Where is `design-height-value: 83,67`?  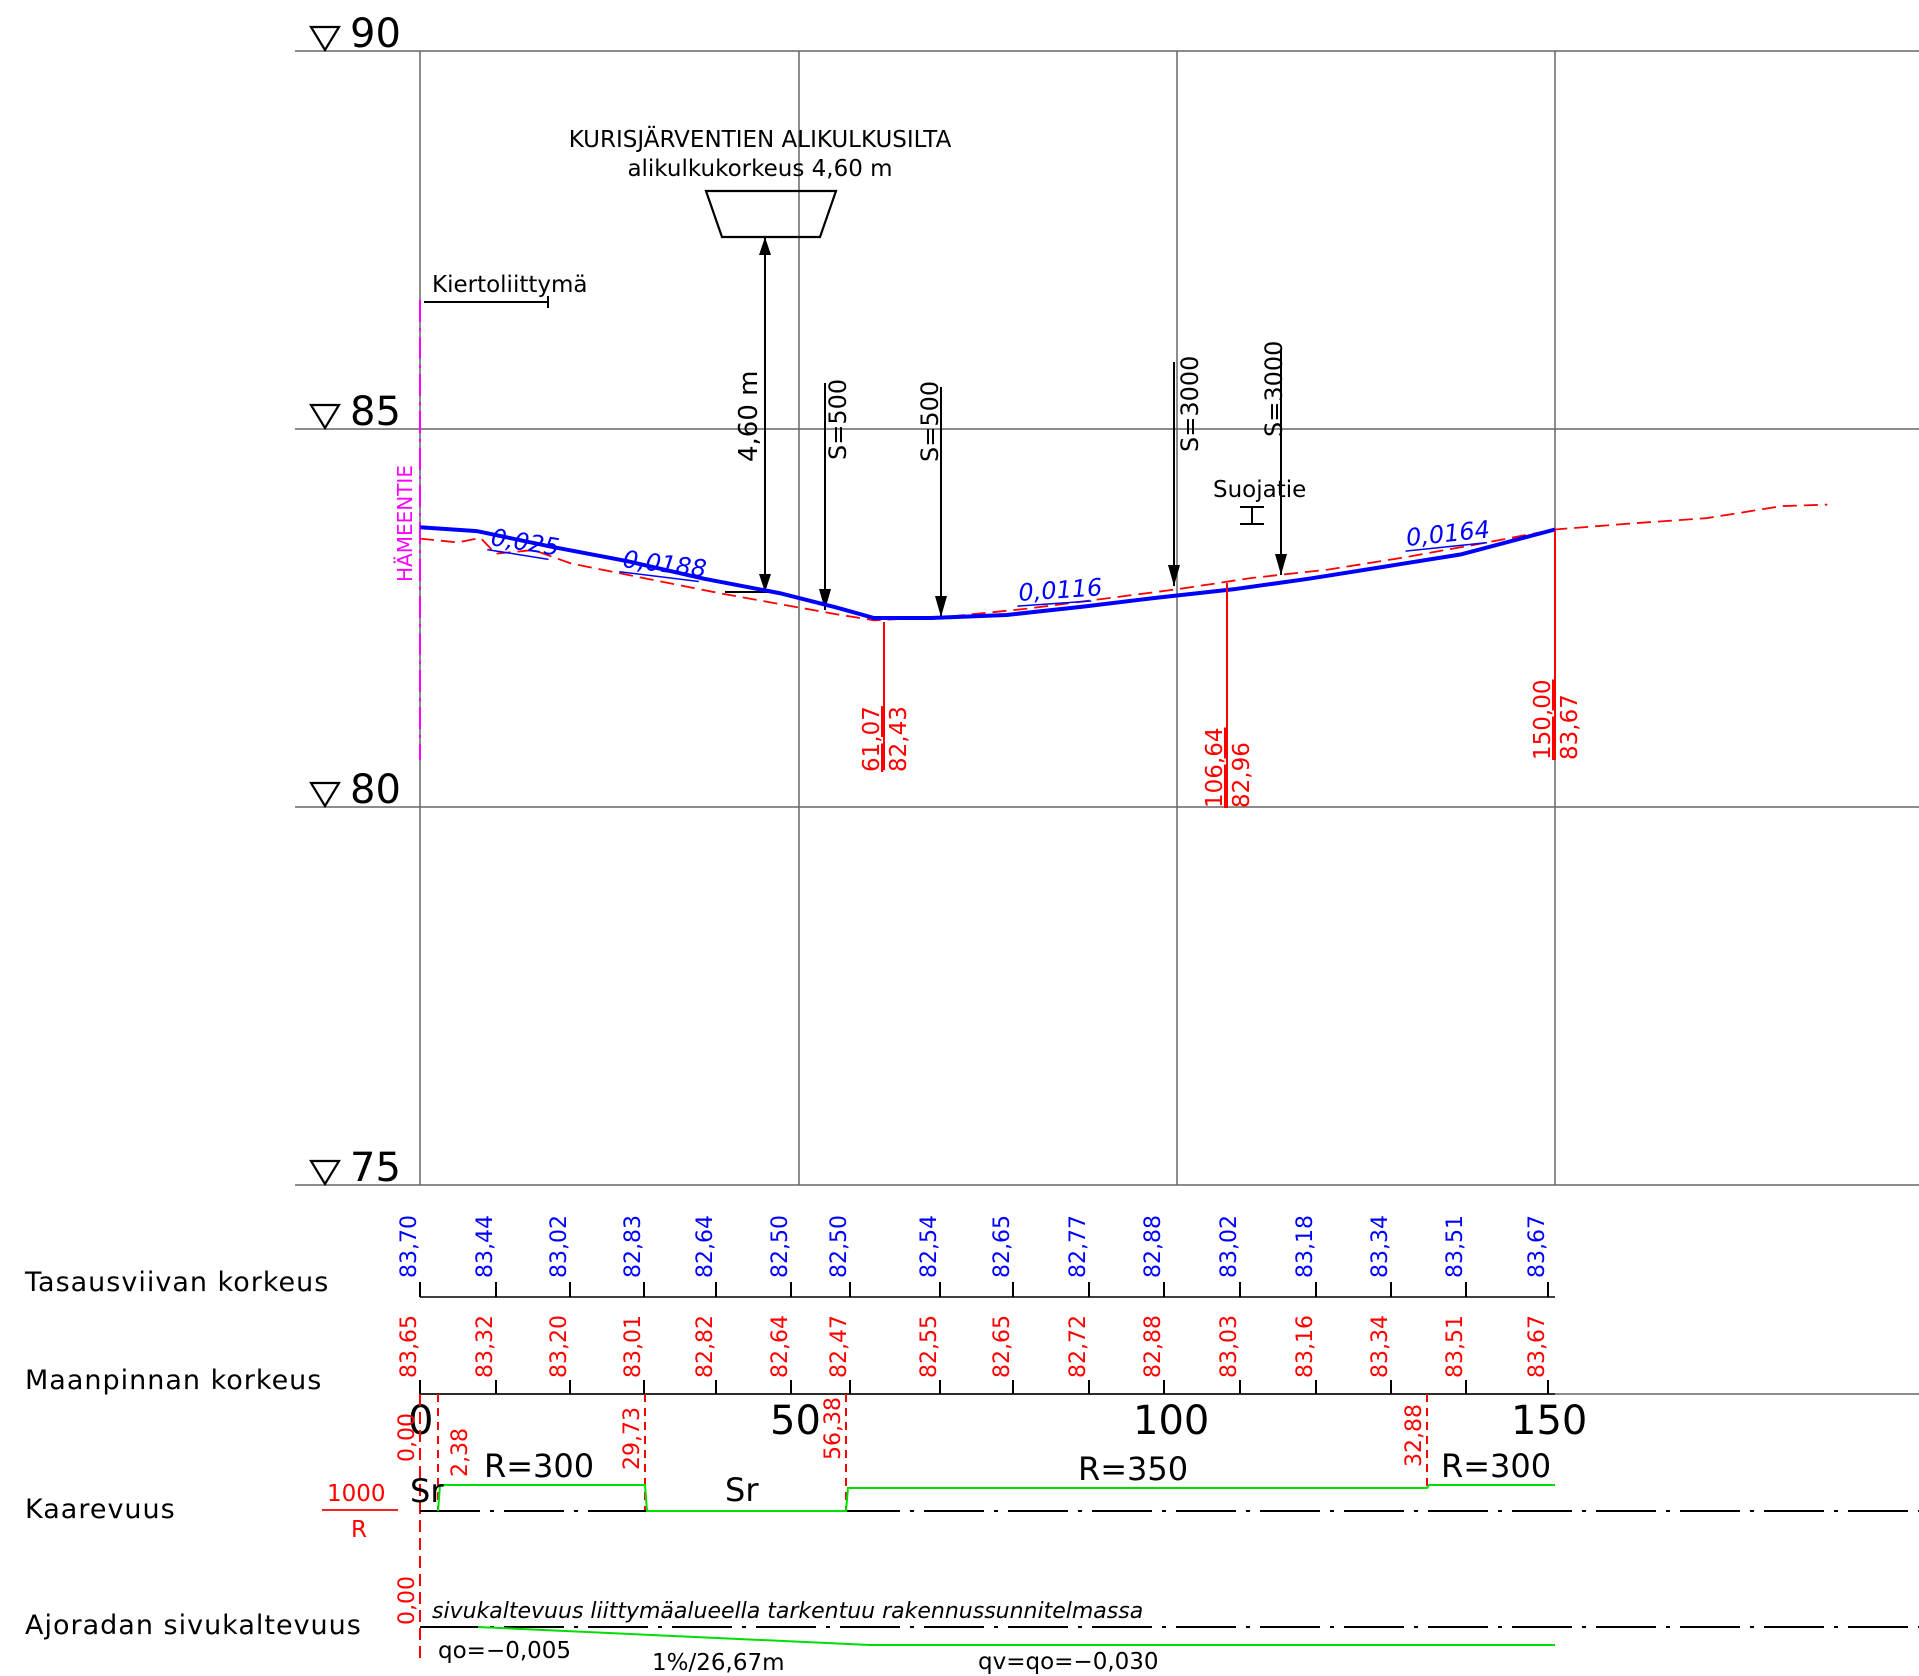
design-height-value: 83,67 is located at coordinates (1537, 1246).